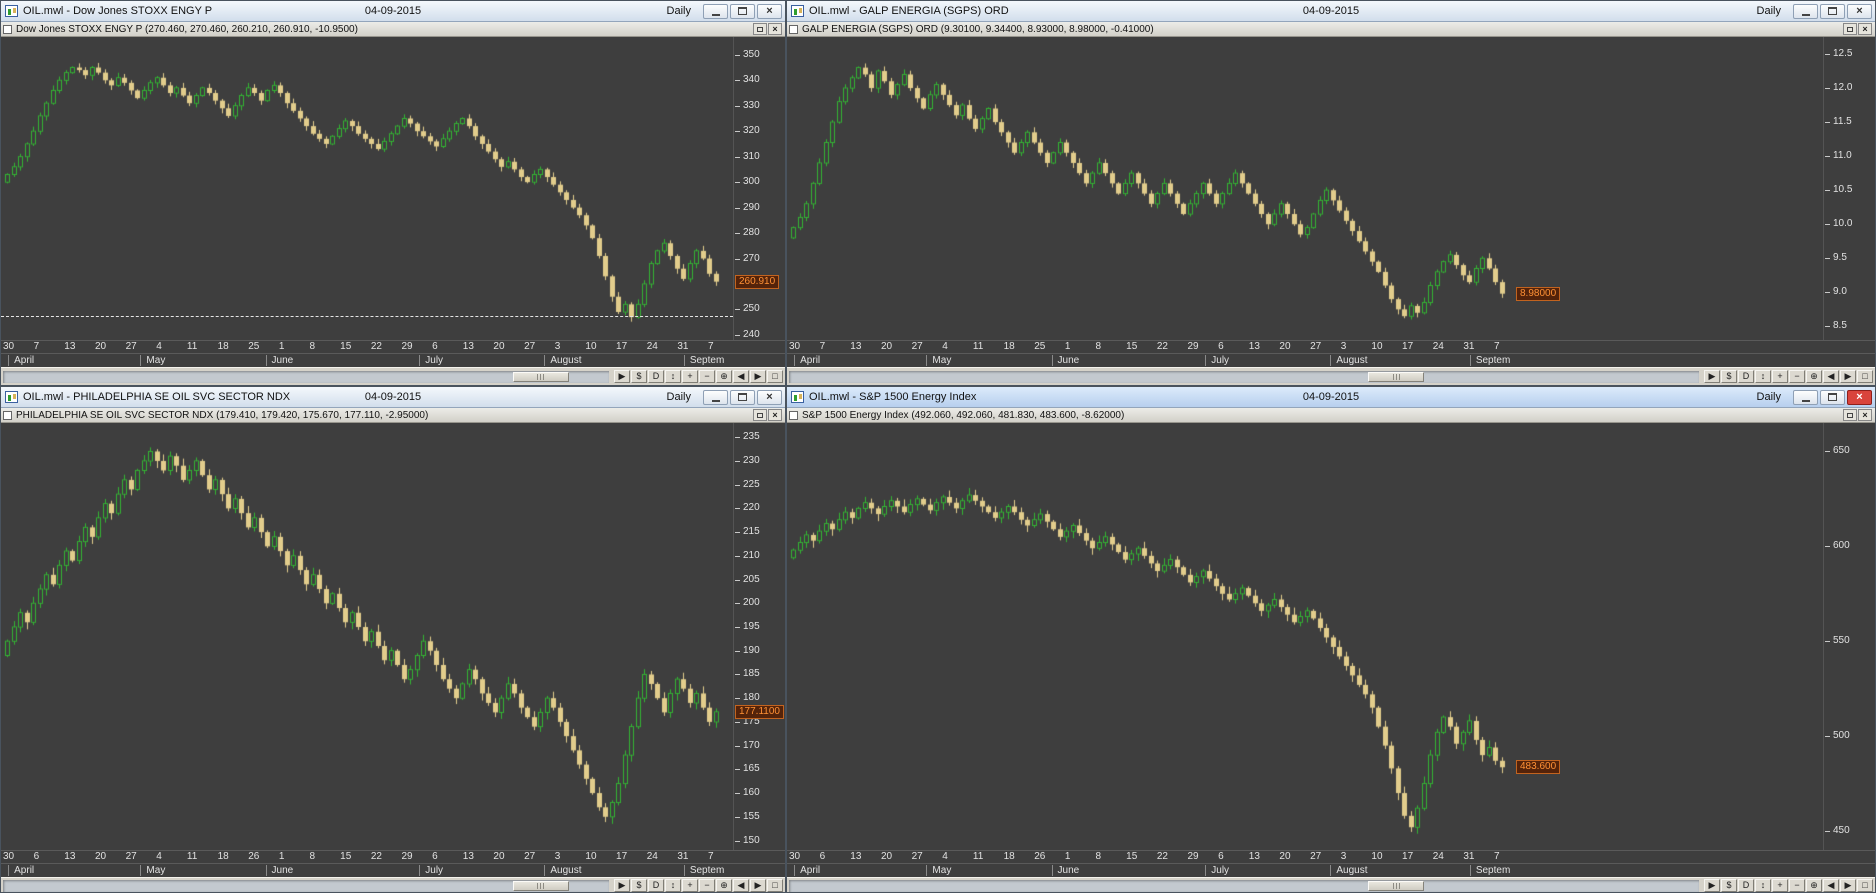 Image resolution: width=1876 pixels, height=893 pixels. I want to click on candlestick-canvas, so click(367, 188).